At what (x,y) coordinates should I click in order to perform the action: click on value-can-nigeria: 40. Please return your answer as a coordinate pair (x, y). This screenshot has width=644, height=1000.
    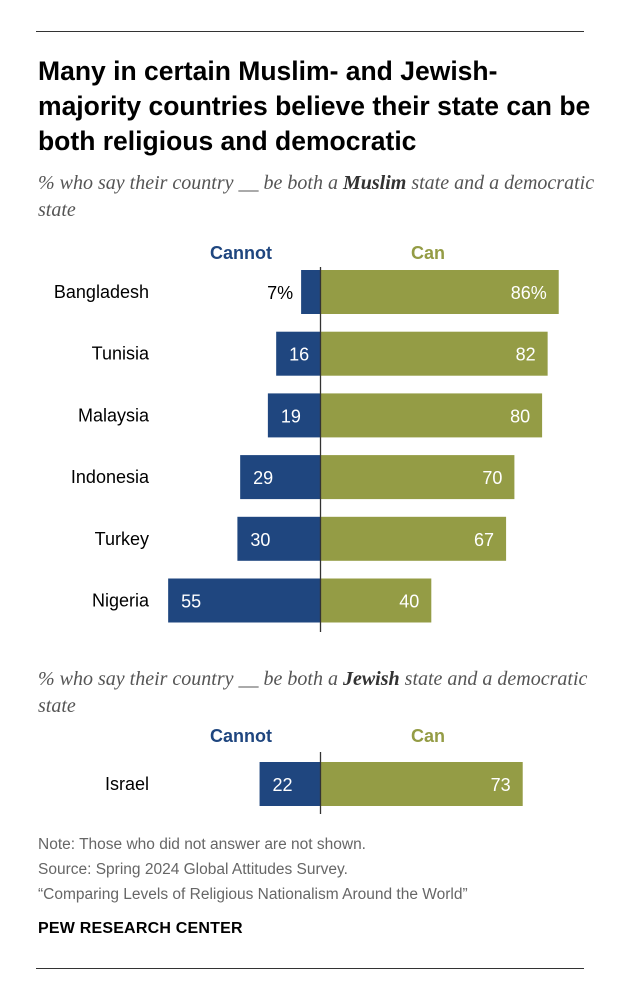
    Looking at the image, I should click on (409, 602).